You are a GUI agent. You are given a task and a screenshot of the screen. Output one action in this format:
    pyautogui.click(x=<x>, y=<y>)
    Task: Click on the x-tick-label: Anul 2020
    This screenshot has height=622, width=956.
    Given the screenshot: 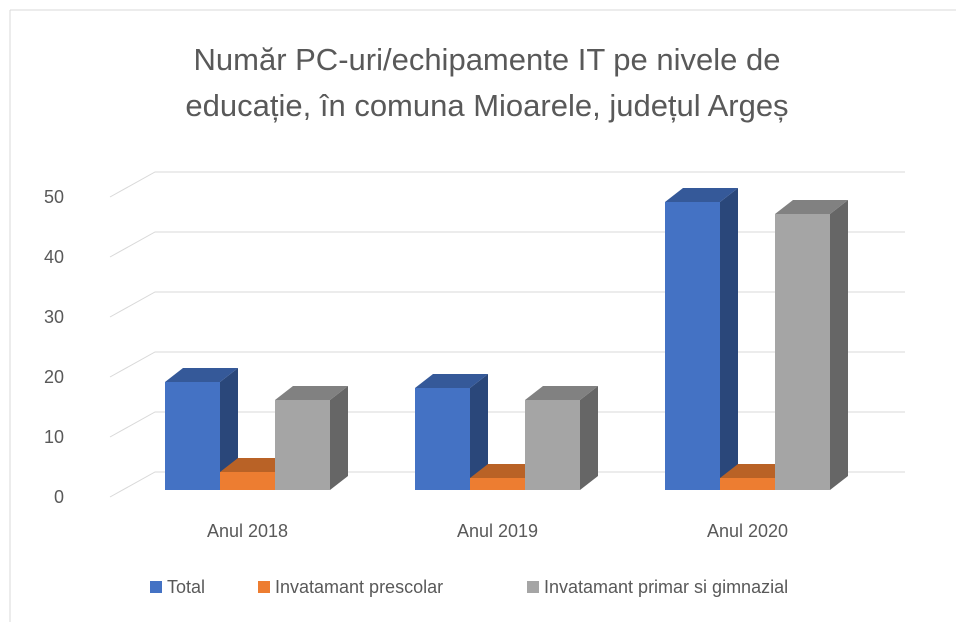 What is the action you would take?
    pyautogui.click(x=747, y=531)
    